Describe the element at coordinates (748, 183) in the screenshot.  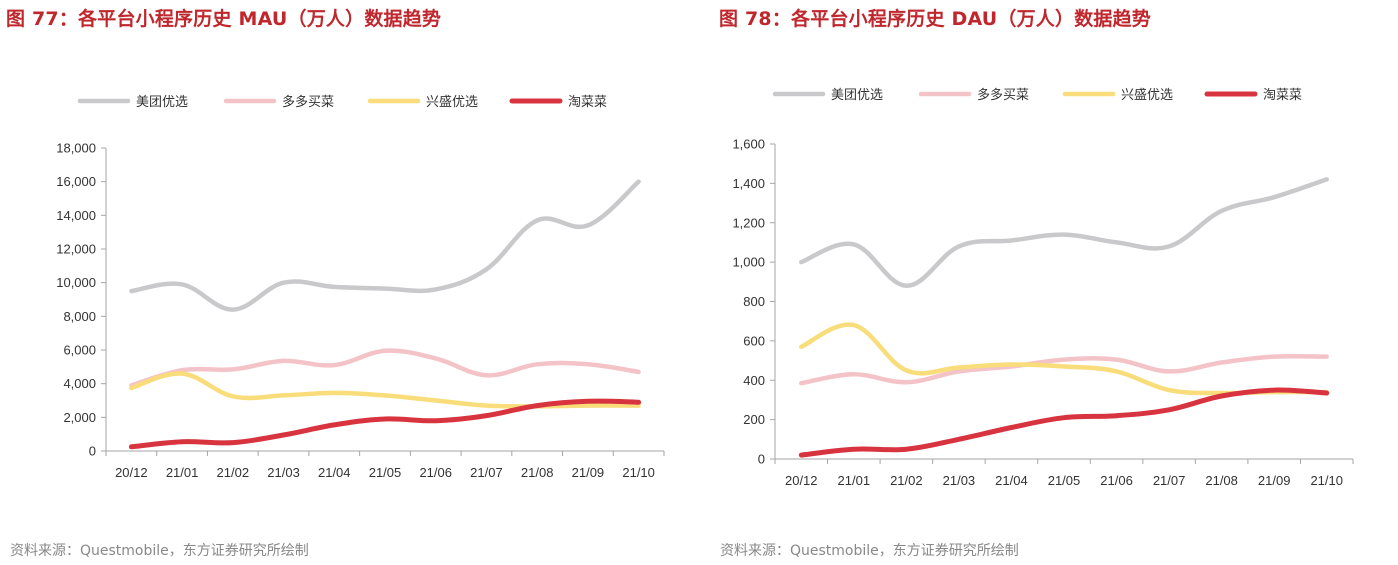
I see `y-tick-label: 1,400` at that location.